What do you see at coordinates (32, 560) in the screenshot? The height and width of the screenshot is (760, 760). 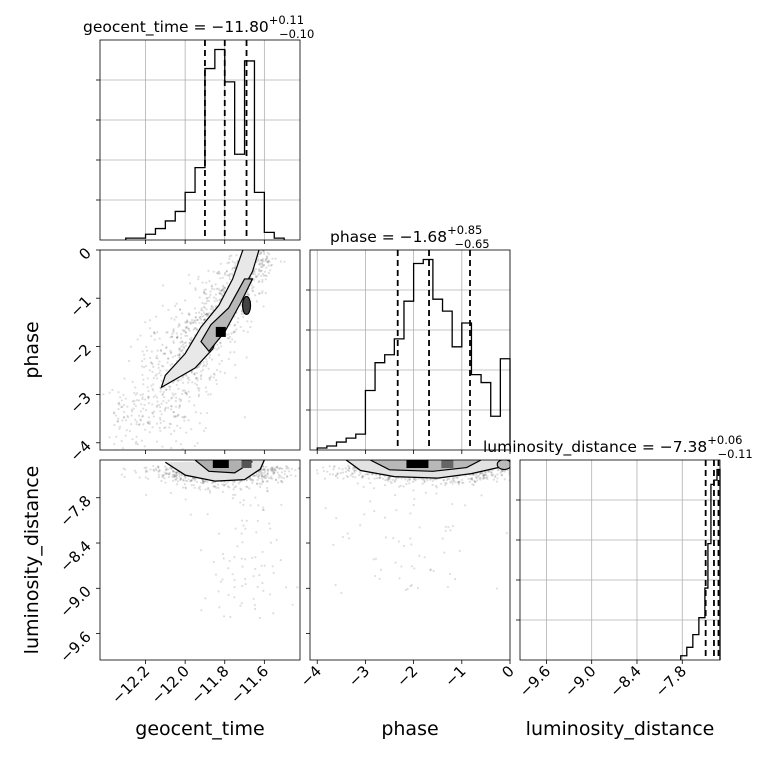 I see `ylabel-luminosity_distance: luminosity_distance` at bounding box center [32, 560].